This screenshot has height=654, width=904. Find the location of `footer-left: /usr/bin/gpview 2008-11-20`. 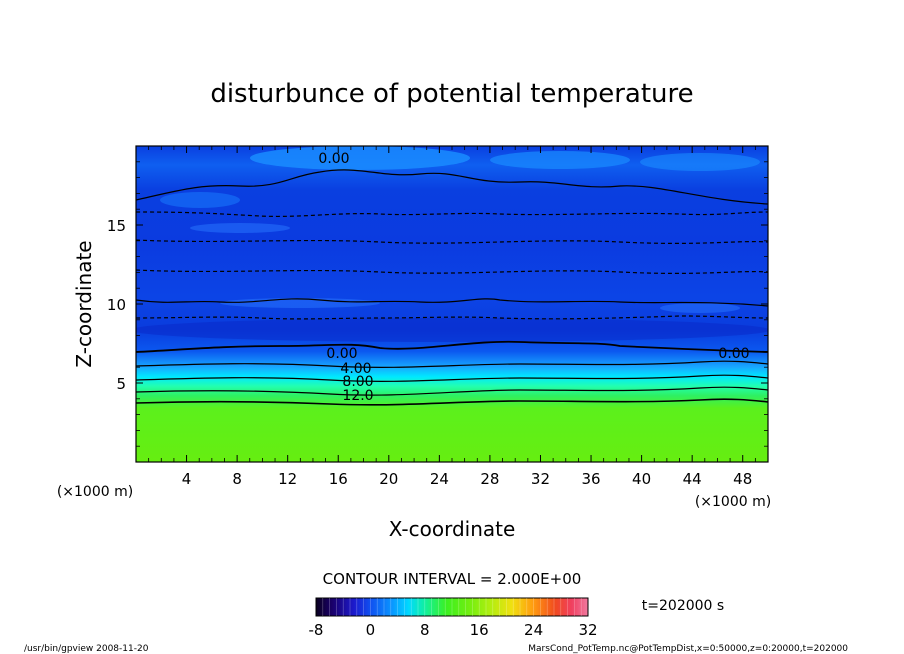

footer-left: /usr/bin/gpview 2008-11-20 is located at coordinates (86, 649).